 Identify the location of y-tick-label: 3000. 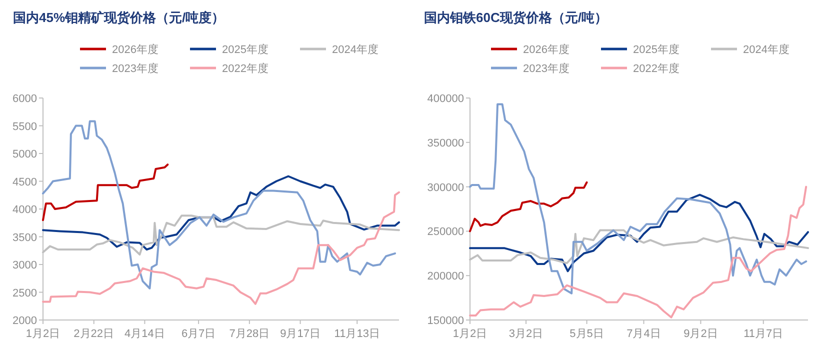
(24, 266).